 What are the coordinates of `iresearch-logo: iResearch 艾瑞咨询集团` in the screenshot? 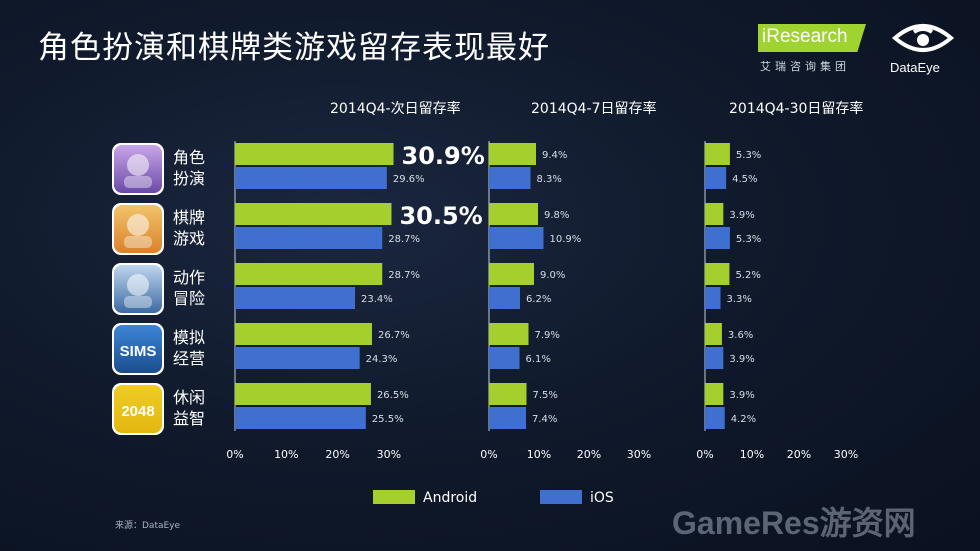 It's located at (814, 47).